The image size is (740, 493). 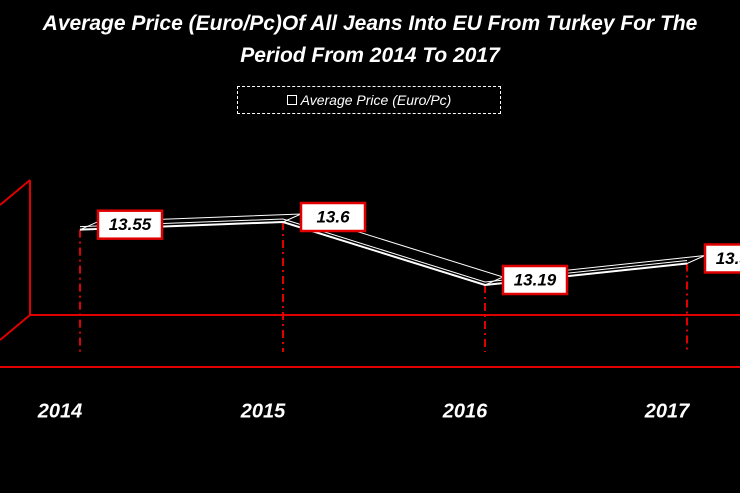 What do you see at coordinates (291, 100) in the screenshot?
I see `legend-swatch` at bounding box center [291, 100].